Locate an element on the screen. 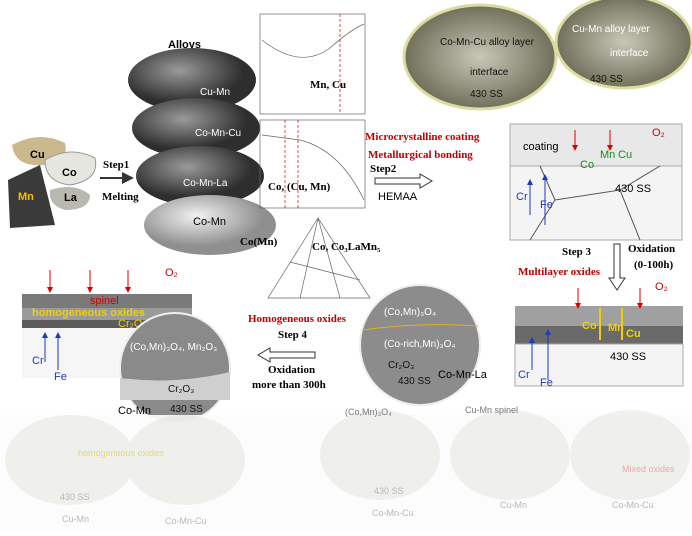  alloy-label: Cu-Mn is located at coordinates (215, 92).